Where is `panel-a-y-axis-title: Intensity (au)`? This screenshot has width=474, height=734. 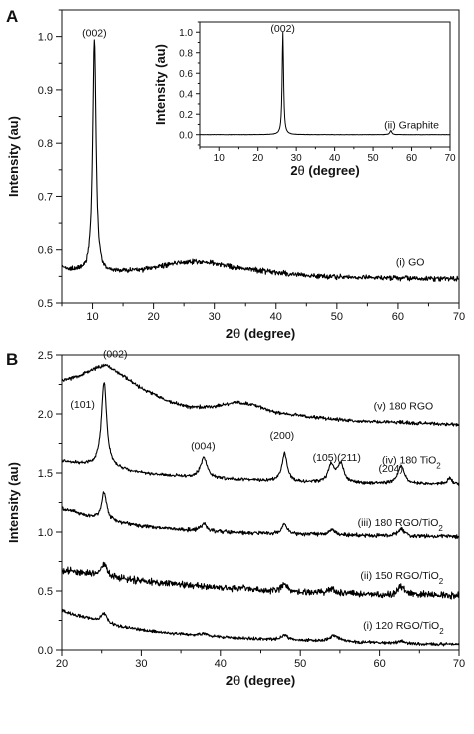 panel-a-y-axis-title: Intensity (au) is located at coordinates (13, 156).